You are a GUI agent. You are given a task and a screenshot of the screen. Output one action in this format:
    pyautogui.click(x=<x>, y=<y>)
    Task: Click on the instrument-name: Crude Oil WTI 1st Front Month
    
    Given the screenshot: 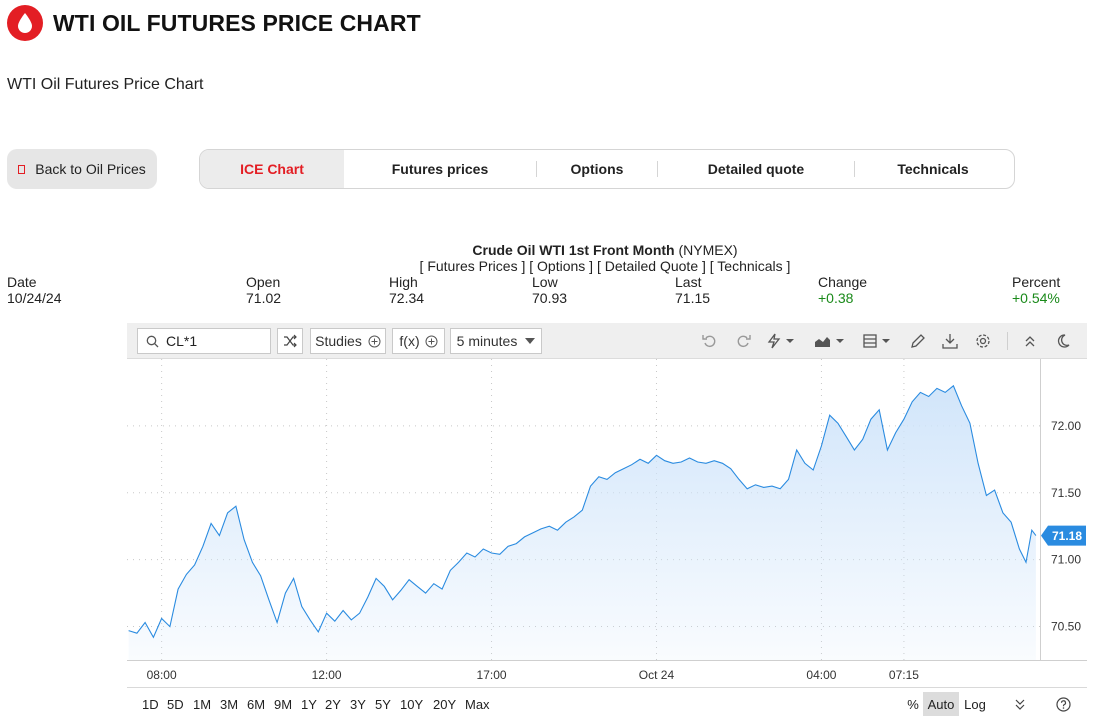 What is the action you would take?
    pyautogui.click(x=573, y=250)
    